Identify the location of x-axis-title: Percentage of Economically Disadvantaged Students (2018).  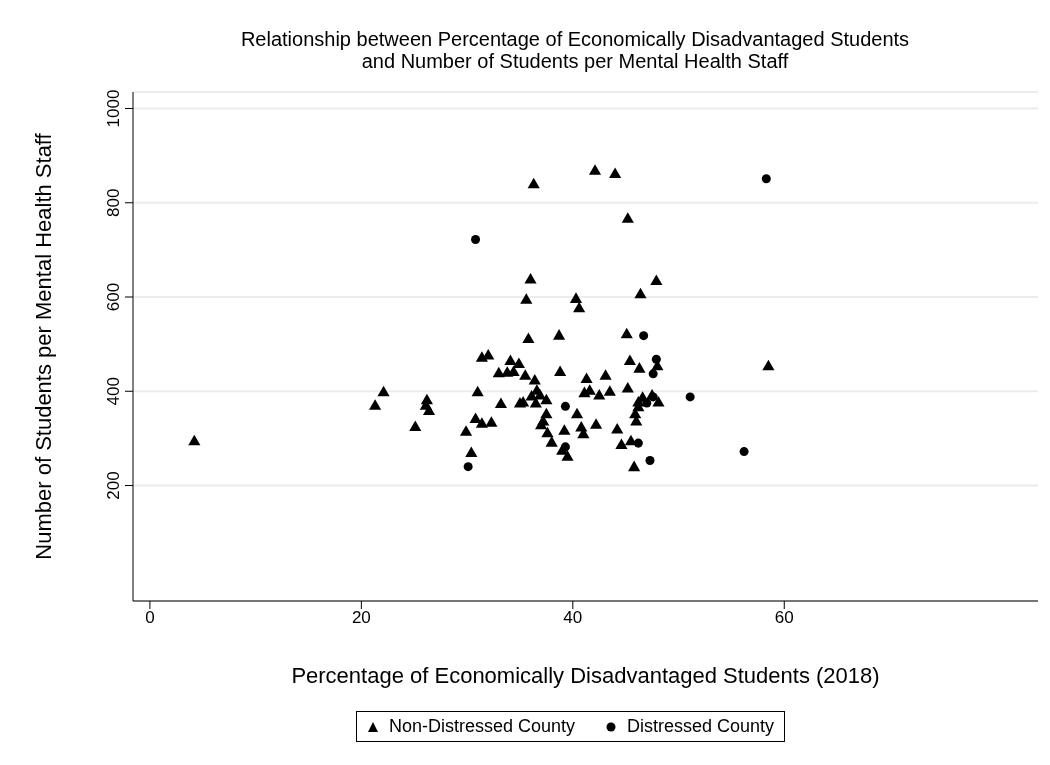
(585, 675).